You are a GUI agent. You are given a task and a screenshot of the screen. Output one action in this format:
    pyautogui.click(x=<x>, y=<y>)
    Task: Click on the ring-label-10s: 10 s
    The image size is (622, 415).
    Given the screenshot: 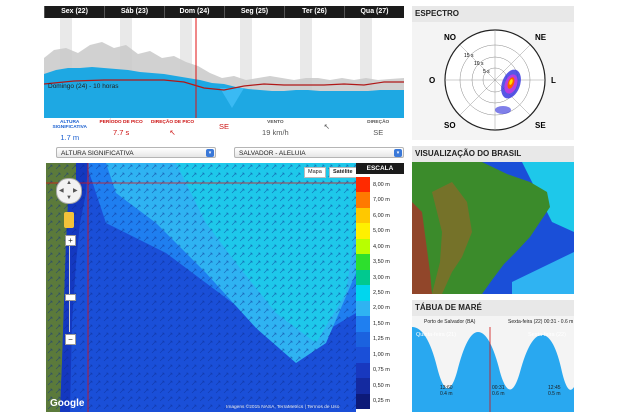 What is the action you would take?
    pyautogui.click(x=479, y=64)
    